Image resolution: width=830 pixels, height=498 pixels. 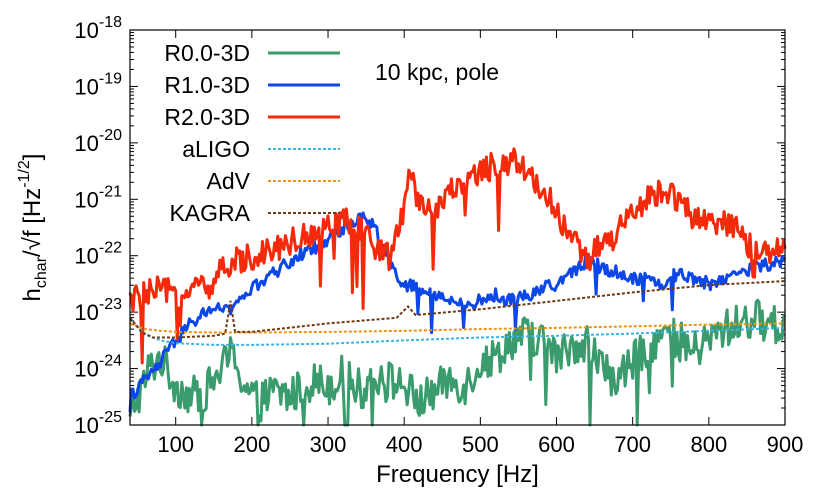 What do you see at coordinates (98, 28) in the screenshot?
I see `y-tick-label: 10-18` at bounding box center [98, 28].